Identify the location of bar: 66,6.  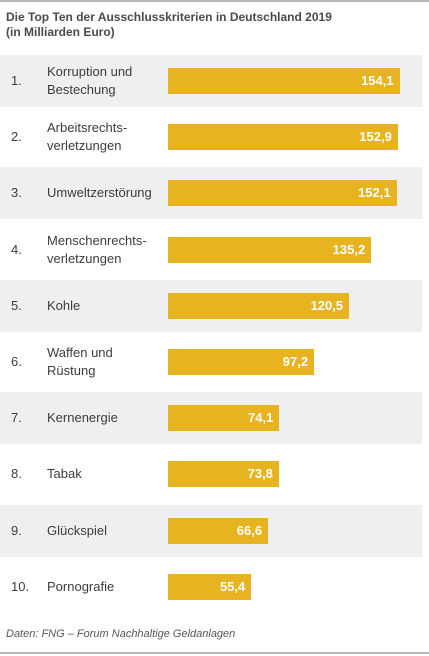
(218, 530).